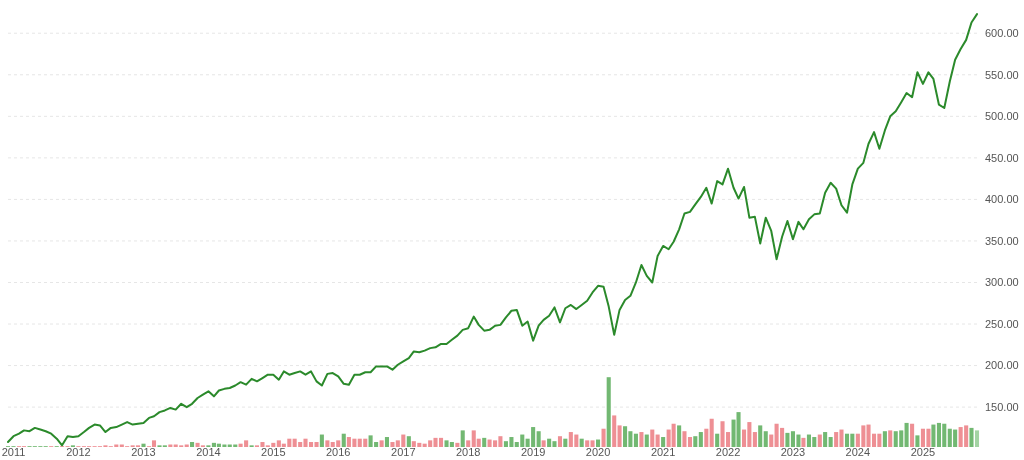  What do you see at coordinates (1002, 365) in the screenshot?
I see `y-tick-label: 200.00` at bounding box center [1002, 365].